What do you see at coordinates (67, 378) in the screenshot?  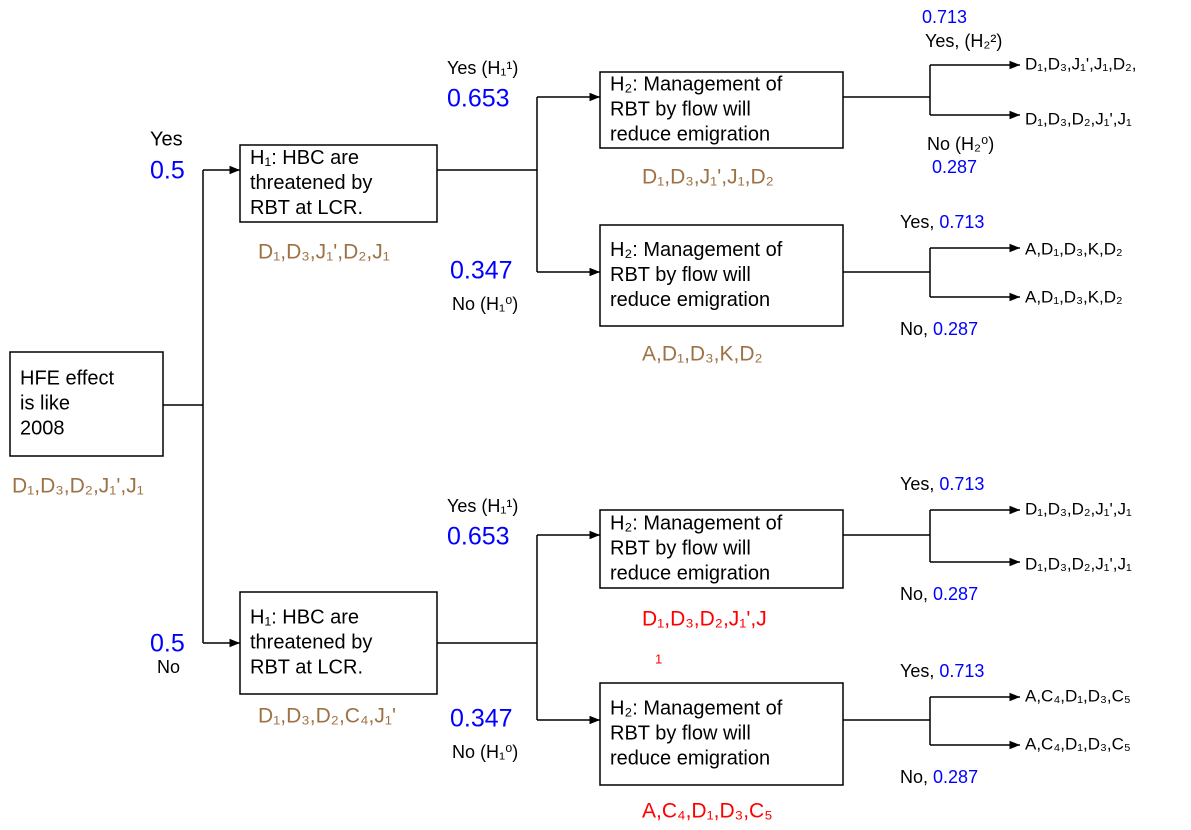 I see `label: HFE effect` at bounding box center [67, 378].